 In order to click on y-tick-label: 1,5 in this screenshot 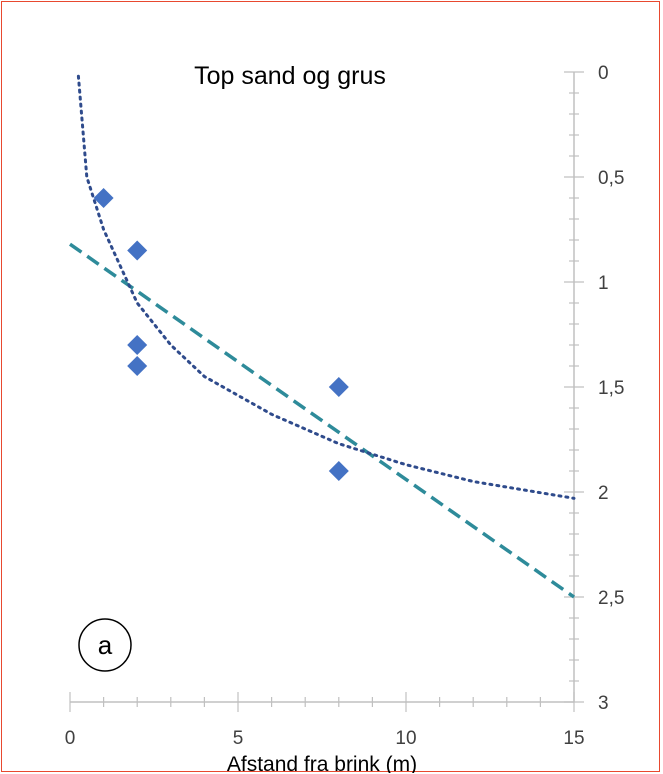, I will do `click(611, 388)`.